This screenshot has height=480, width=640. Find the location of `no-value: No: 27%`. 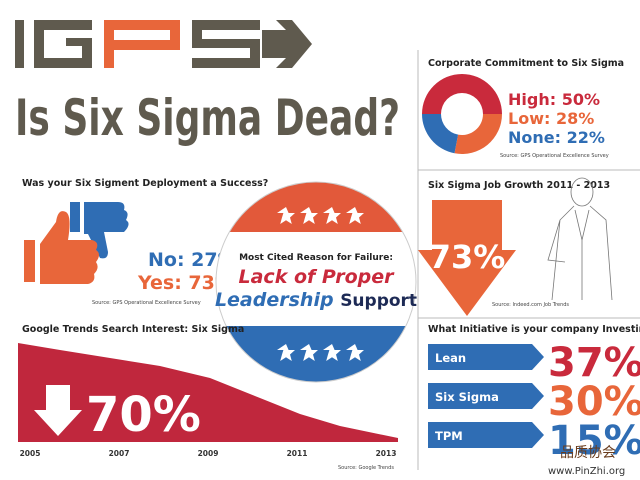

no-value: No: 27% is located at coordinates (192, 260).